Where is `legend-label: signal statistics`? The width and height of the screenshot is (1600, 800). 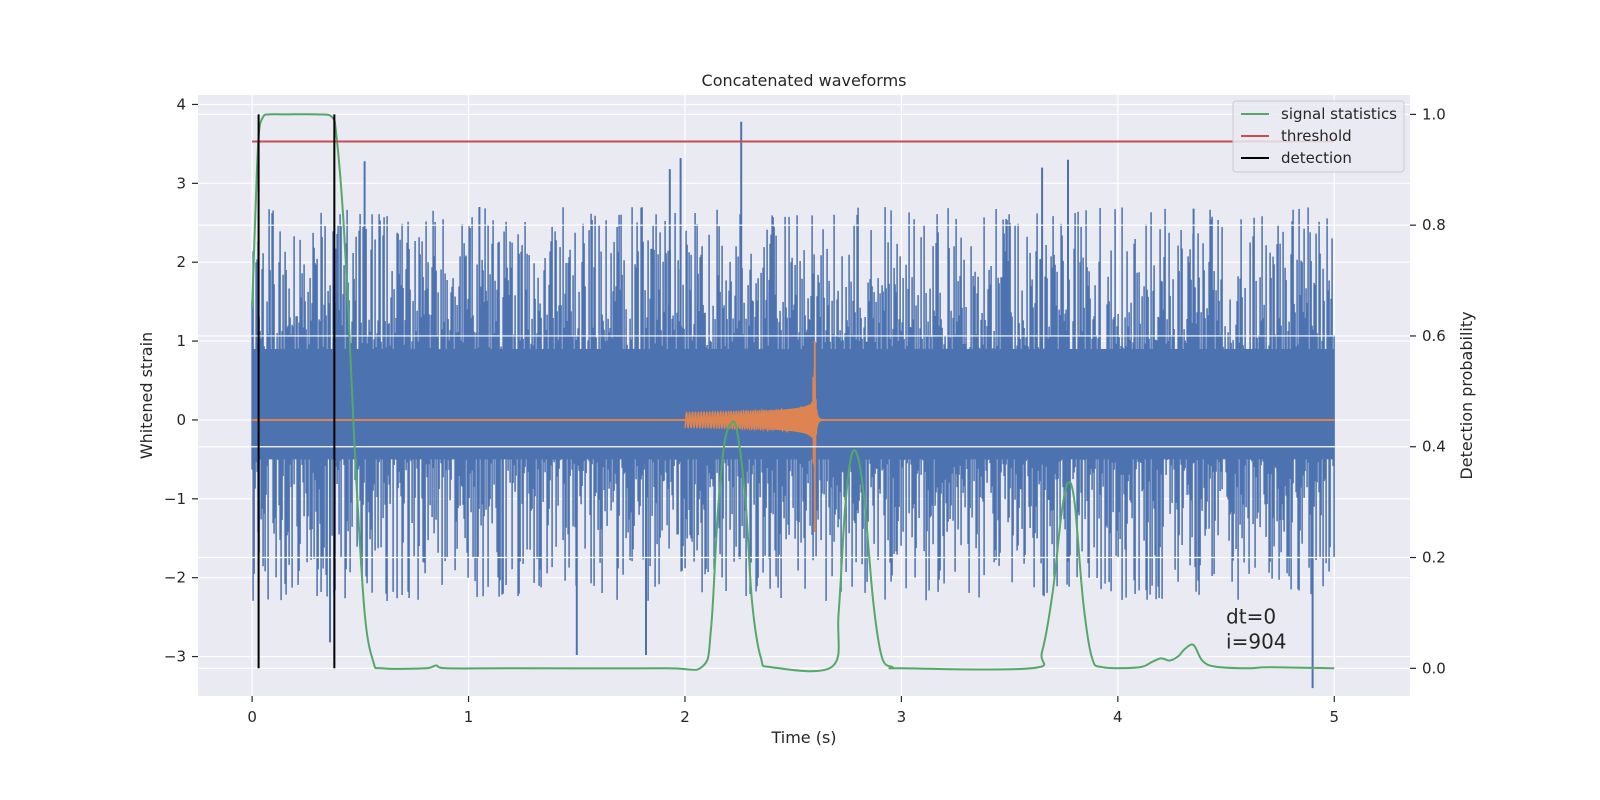
legend-label: signal statistics is located at coordinates (1339, 114).